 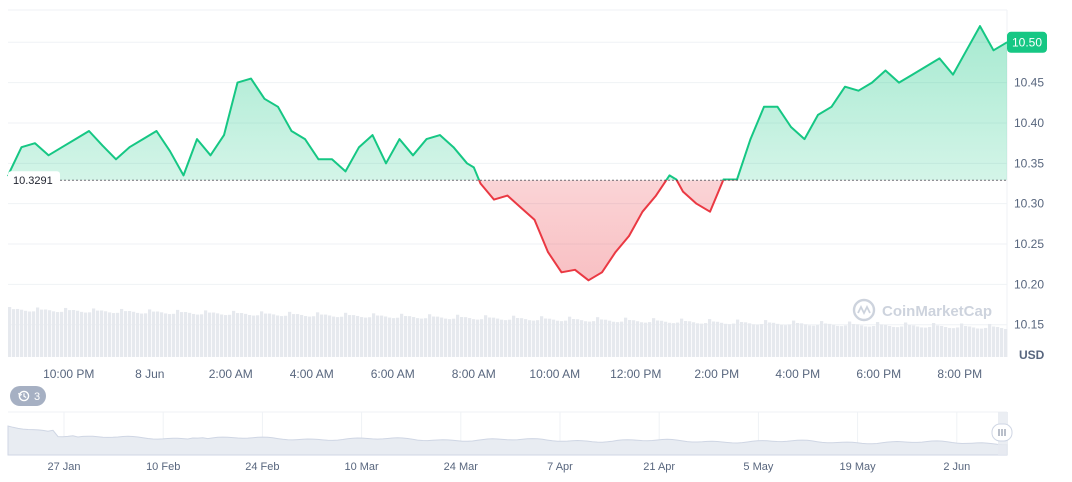 What do you see at coordinates (758, 467) in the screenshot?
I see `navigator-x-tick-label: 5 May` at bounding box center [758, 467].